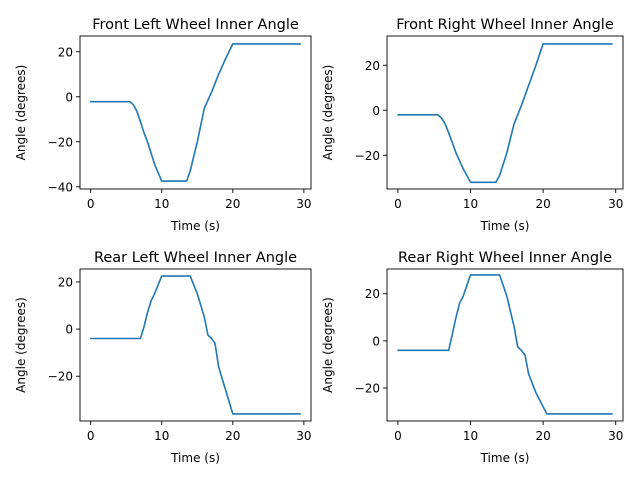  I want to click on chart-title: Front Left Wheel Inner Angle, so click(195, 25).